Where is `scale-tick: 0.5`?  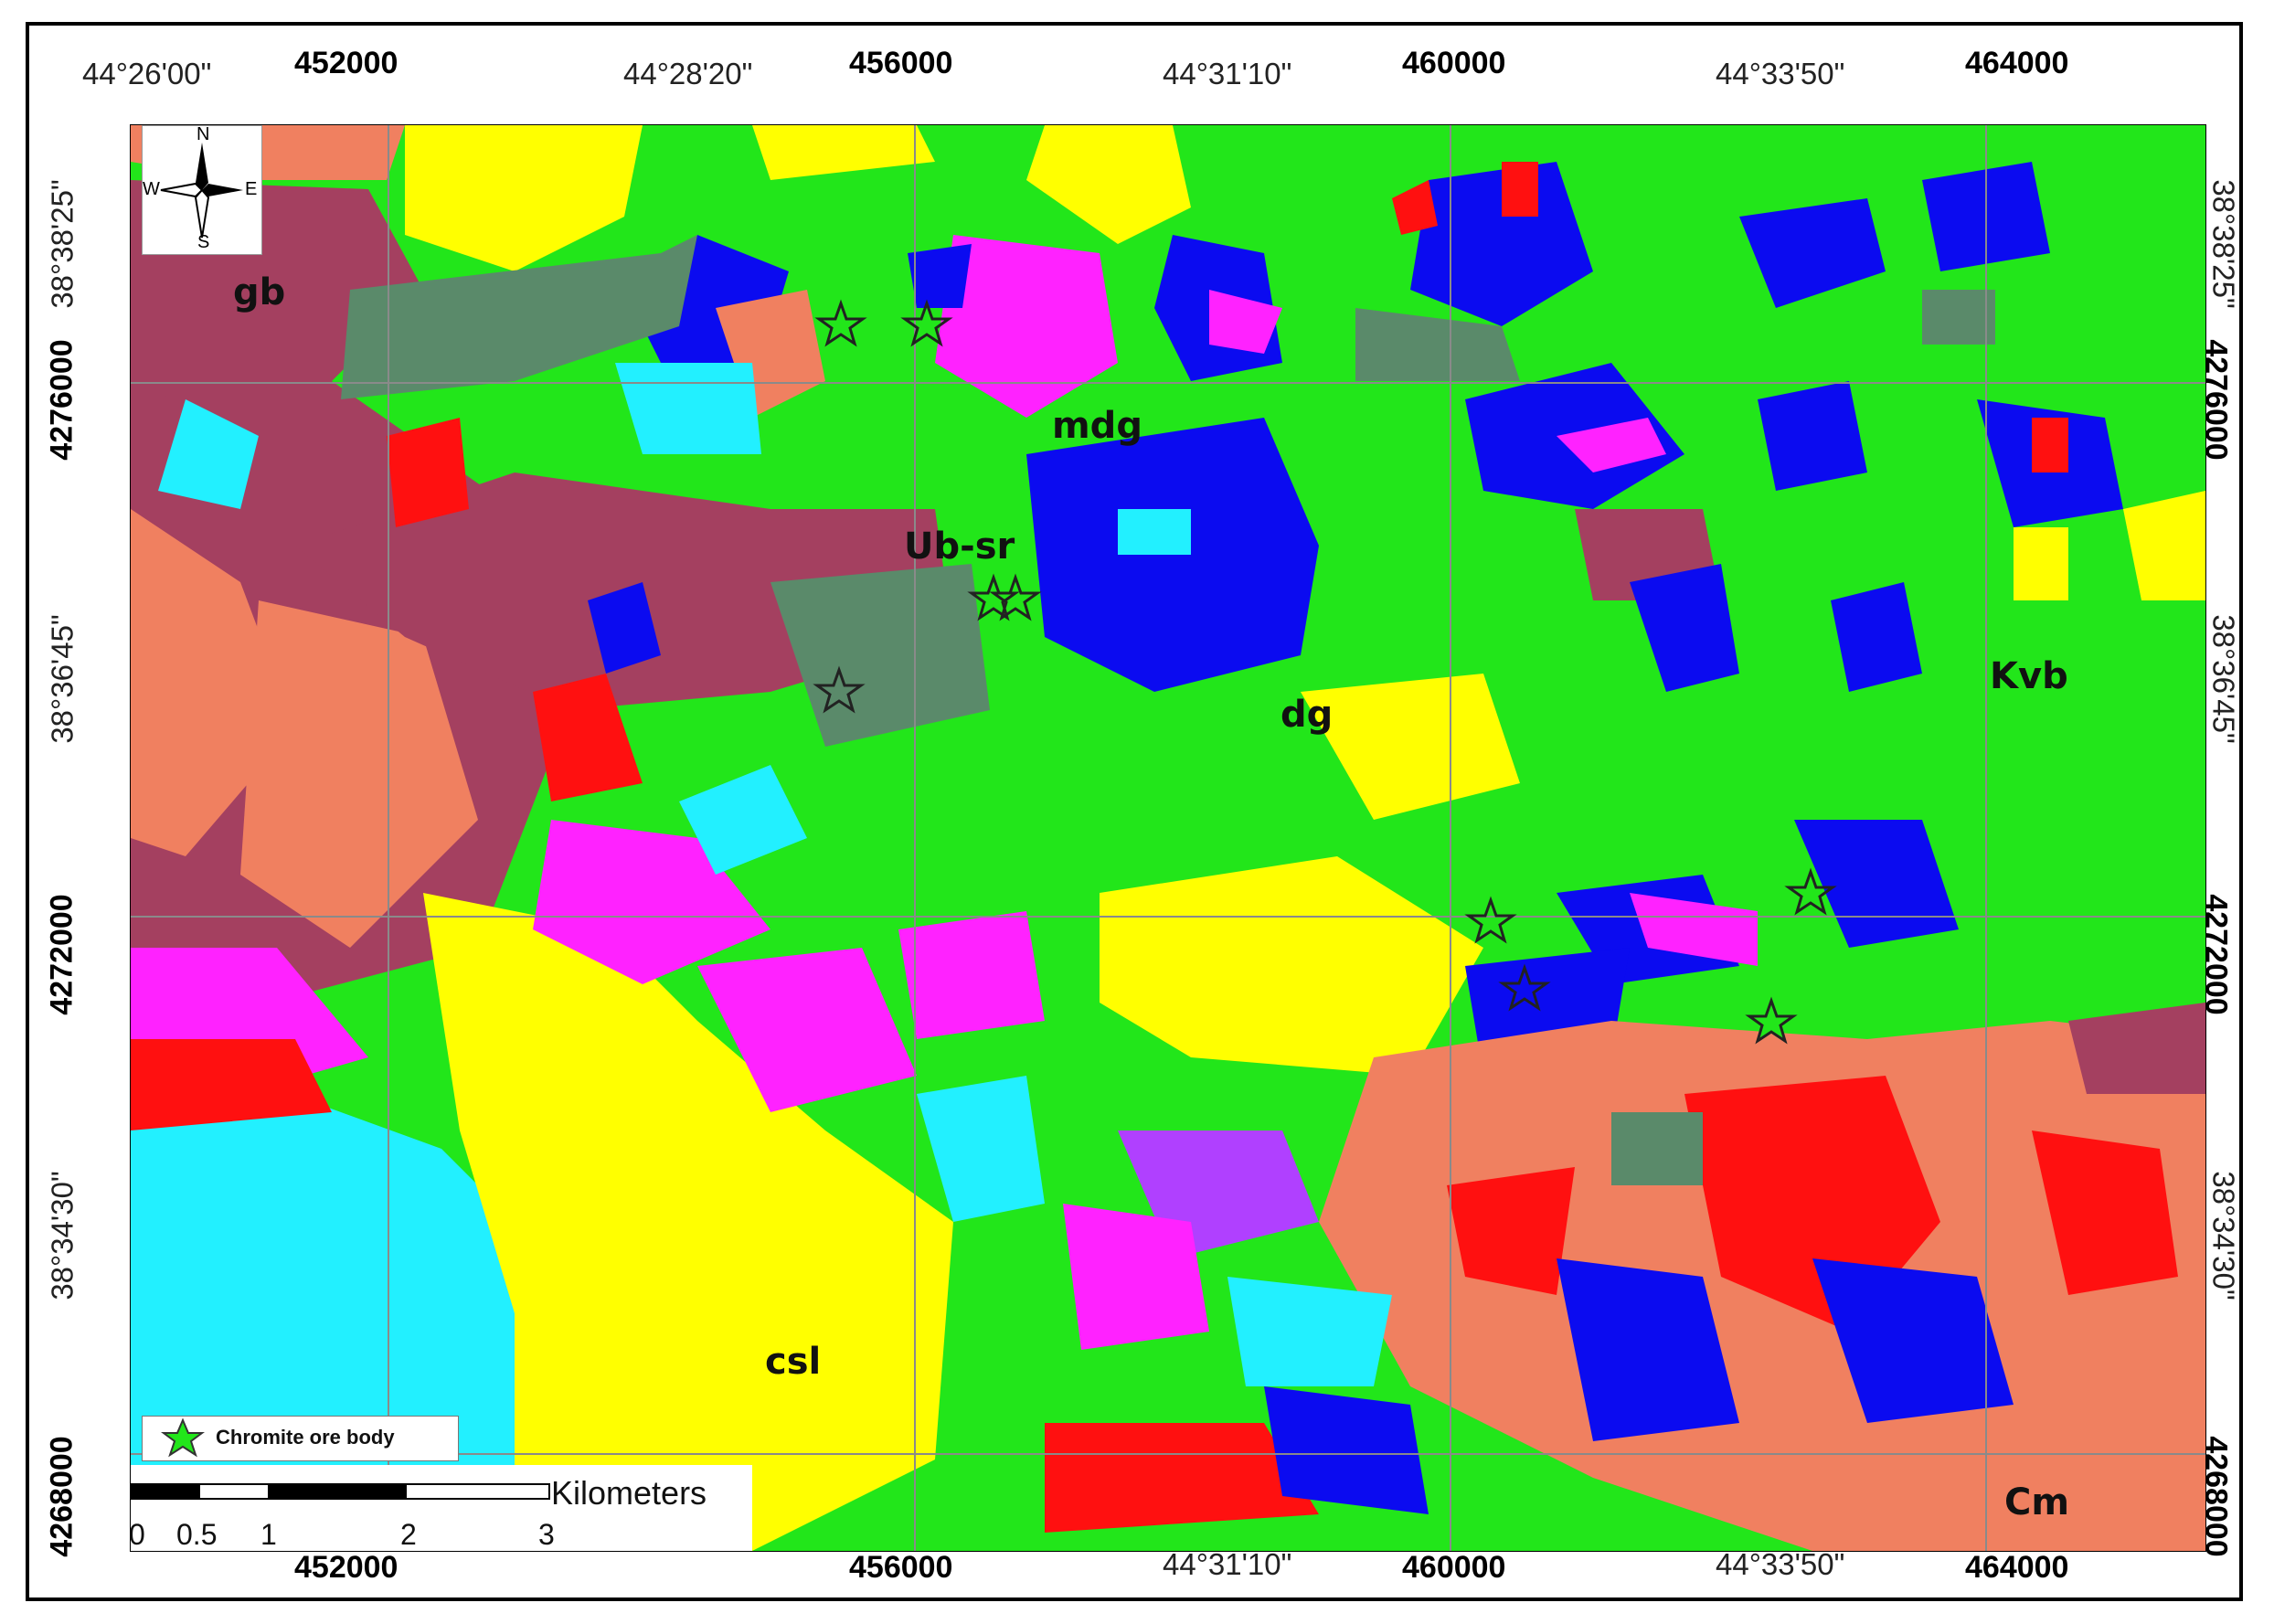 scale-tick: 0.5 is located at coordinates (197, 1534).